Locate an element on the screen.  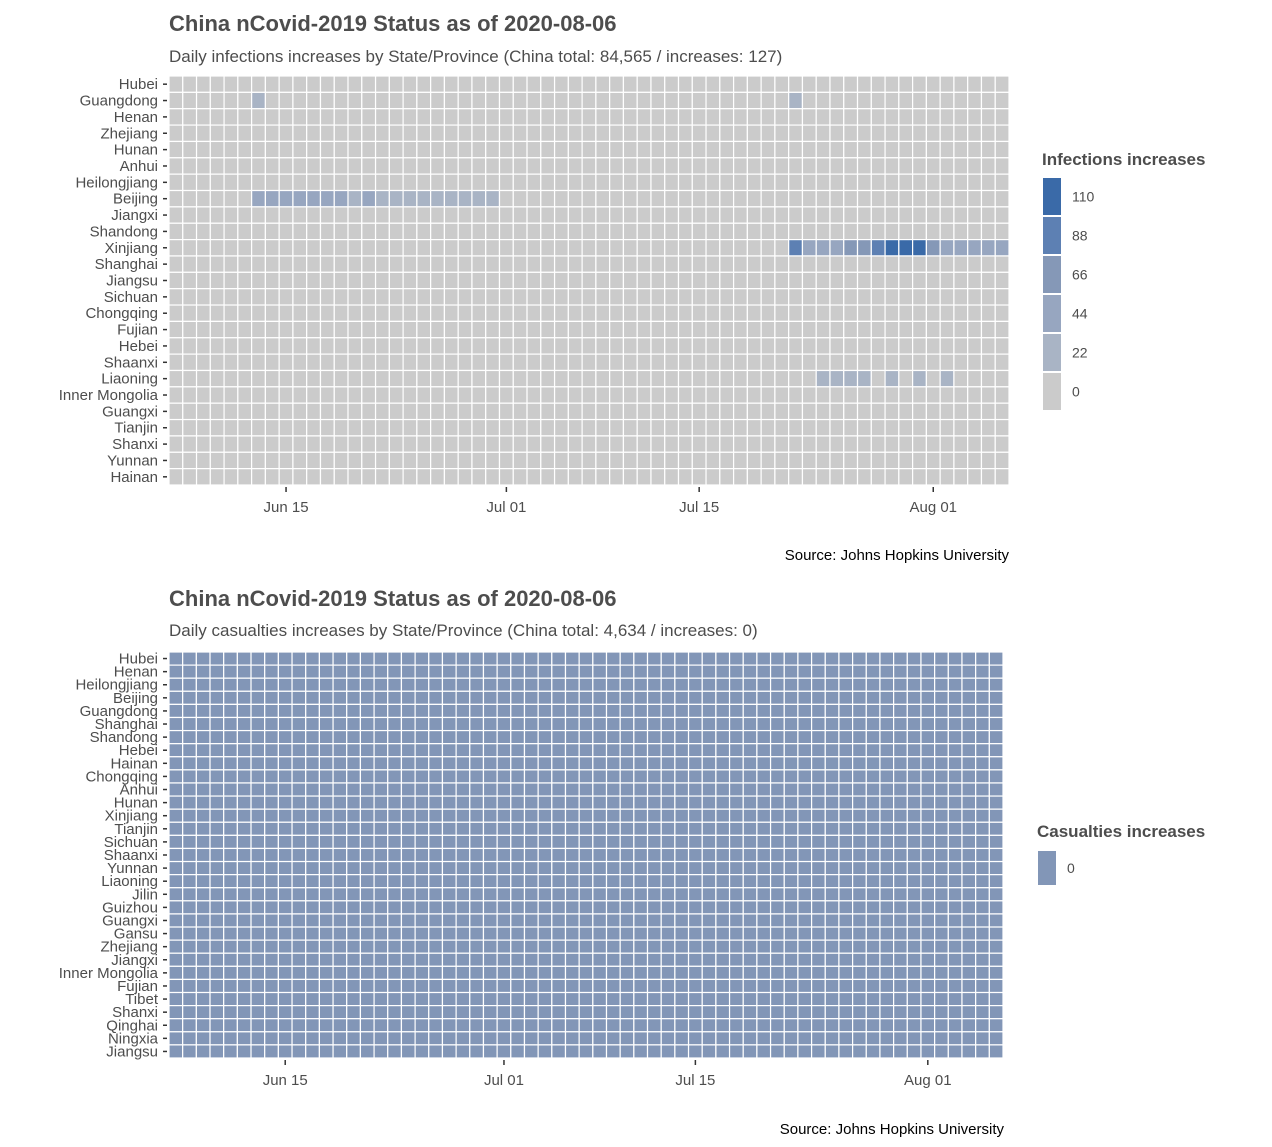
x-tick-label: Jul 15 is located at coordinates (695, 1080).